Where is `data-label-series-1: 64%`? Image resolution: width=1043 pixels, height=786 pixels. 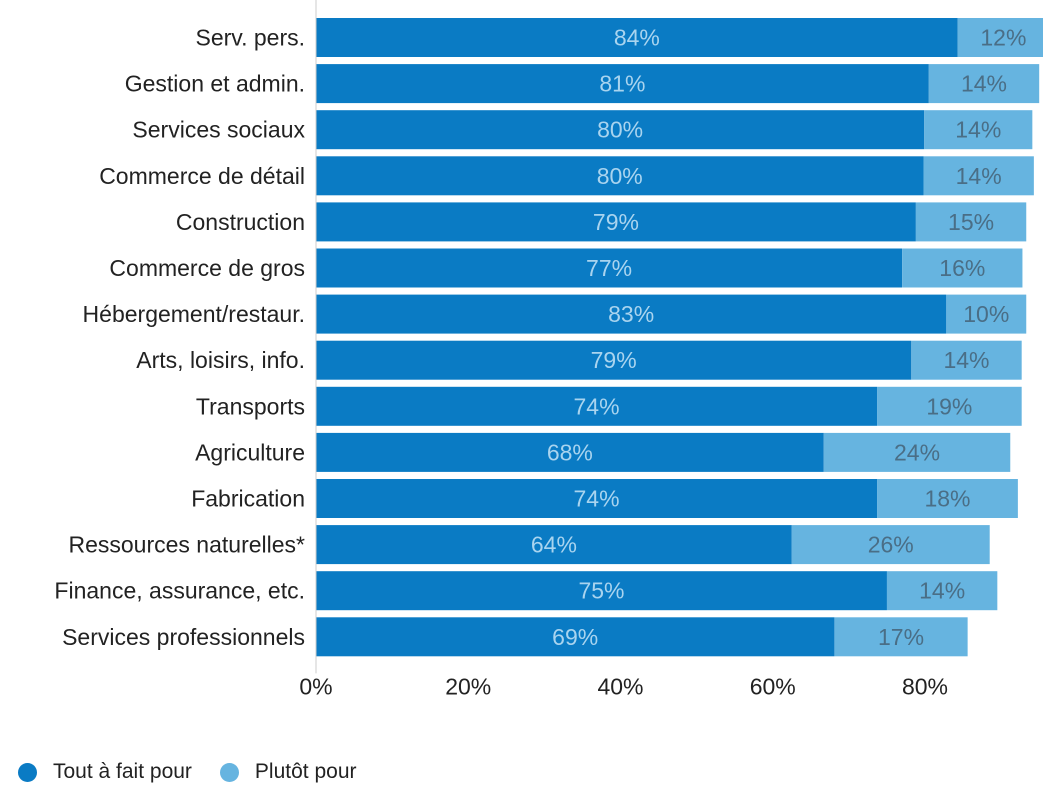 data-label-series-1: 64% is located at coordinates (554, 545).